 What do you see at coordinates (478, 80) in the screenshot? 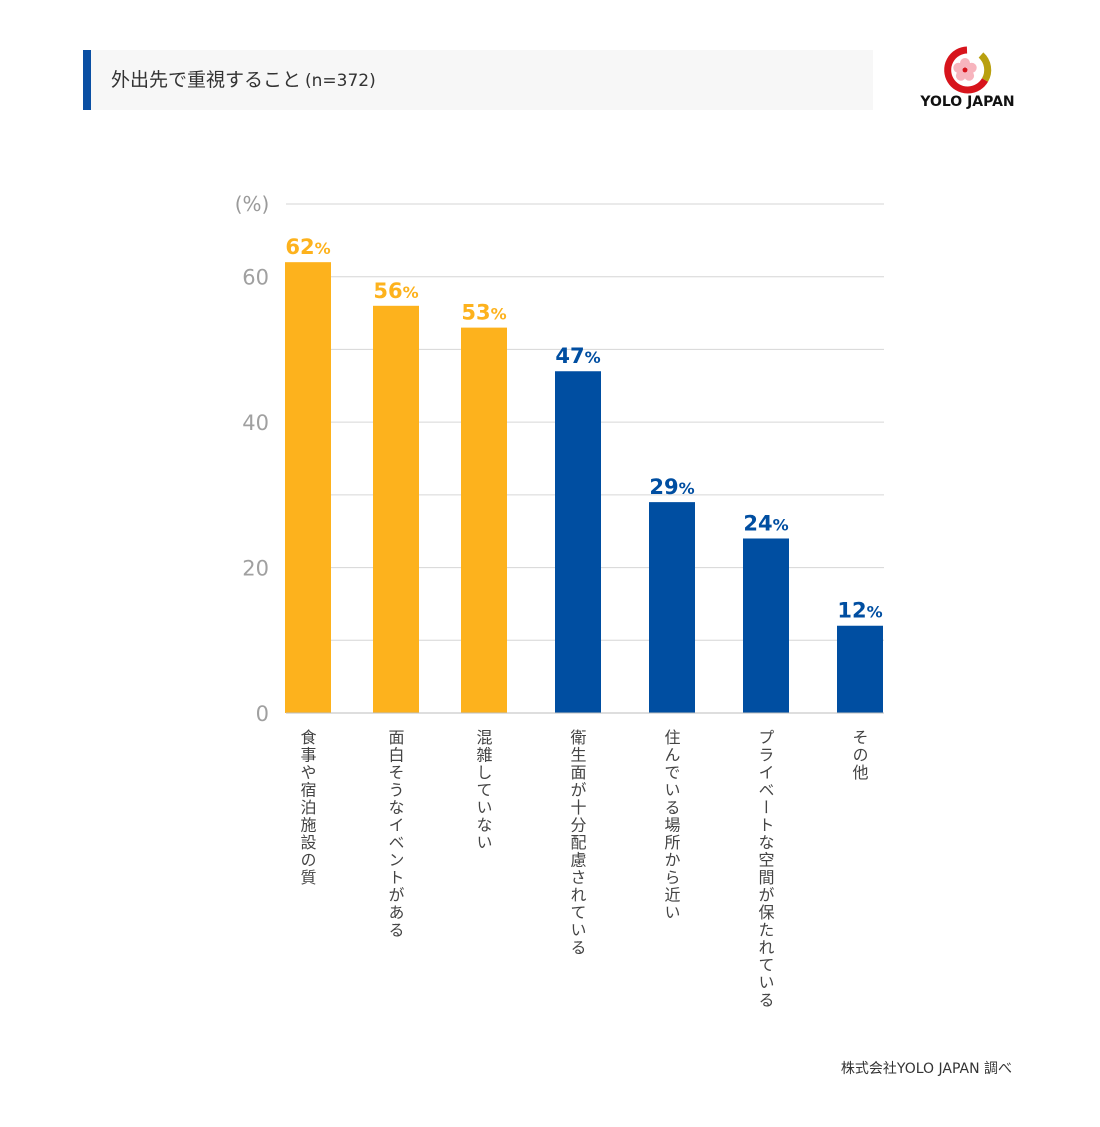
I see `title-box: 外出先で重視すること (n=372)` at bounding box center [478, 80].